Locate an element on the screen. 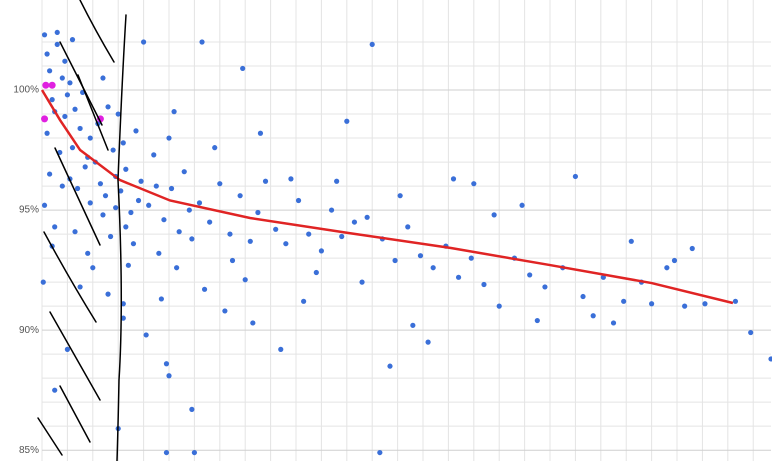 This screenshot has height=461, width=772. hand-drawn-marks is located at coordinates (82, 230).